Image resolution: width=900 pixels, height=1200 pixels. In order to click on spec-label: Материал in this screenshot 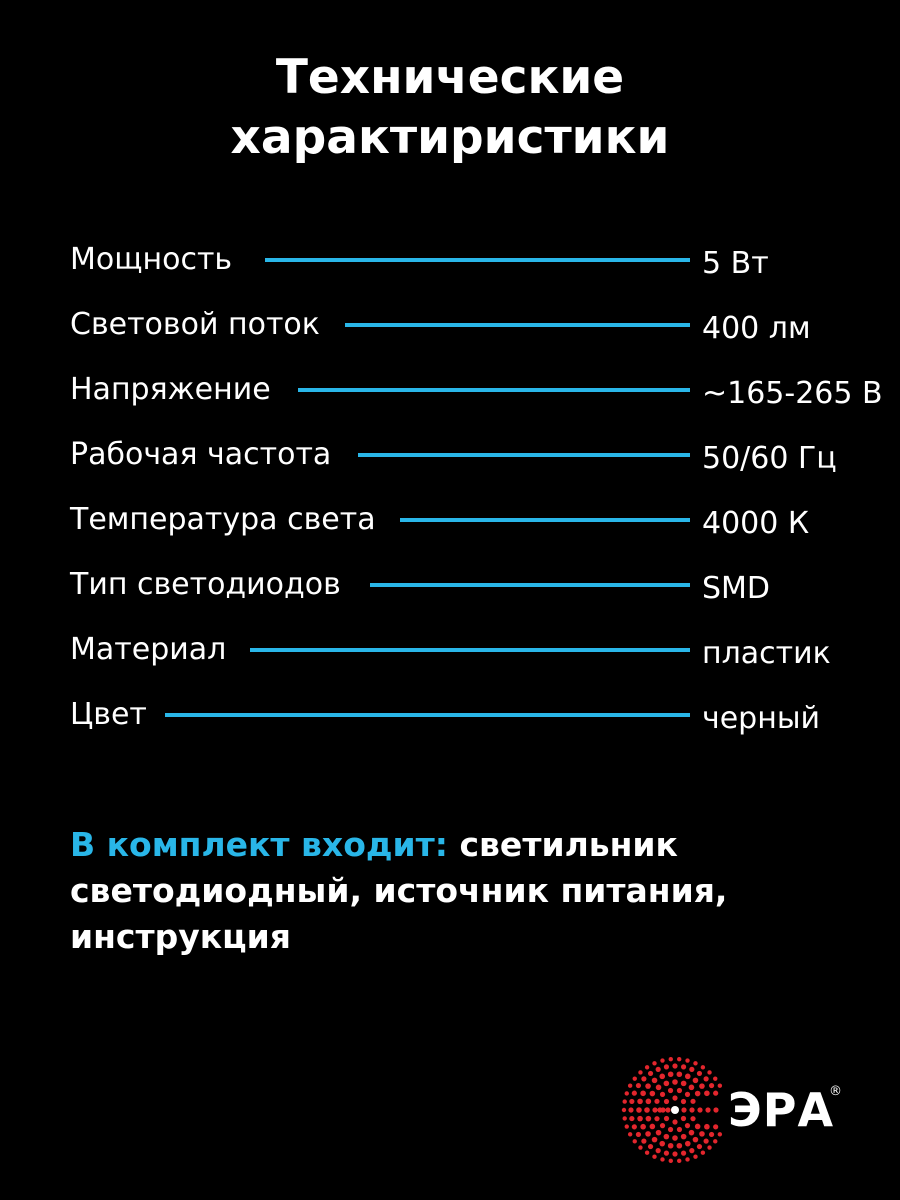, I will do `click(148, 649)`.